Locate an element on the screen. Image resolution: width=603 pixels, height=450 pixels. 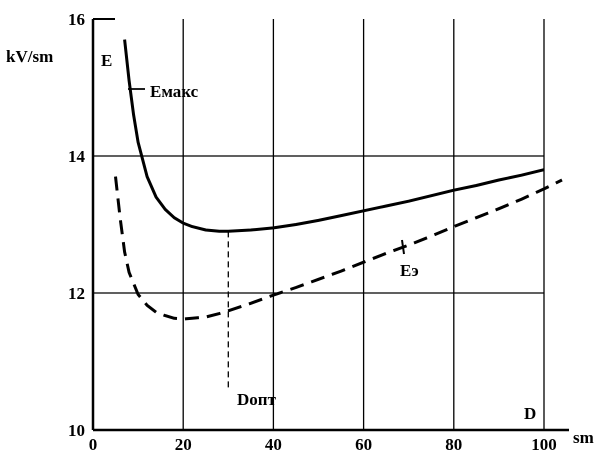
y-axis-units-label: kV/sm is located at coordinates (29, 56).